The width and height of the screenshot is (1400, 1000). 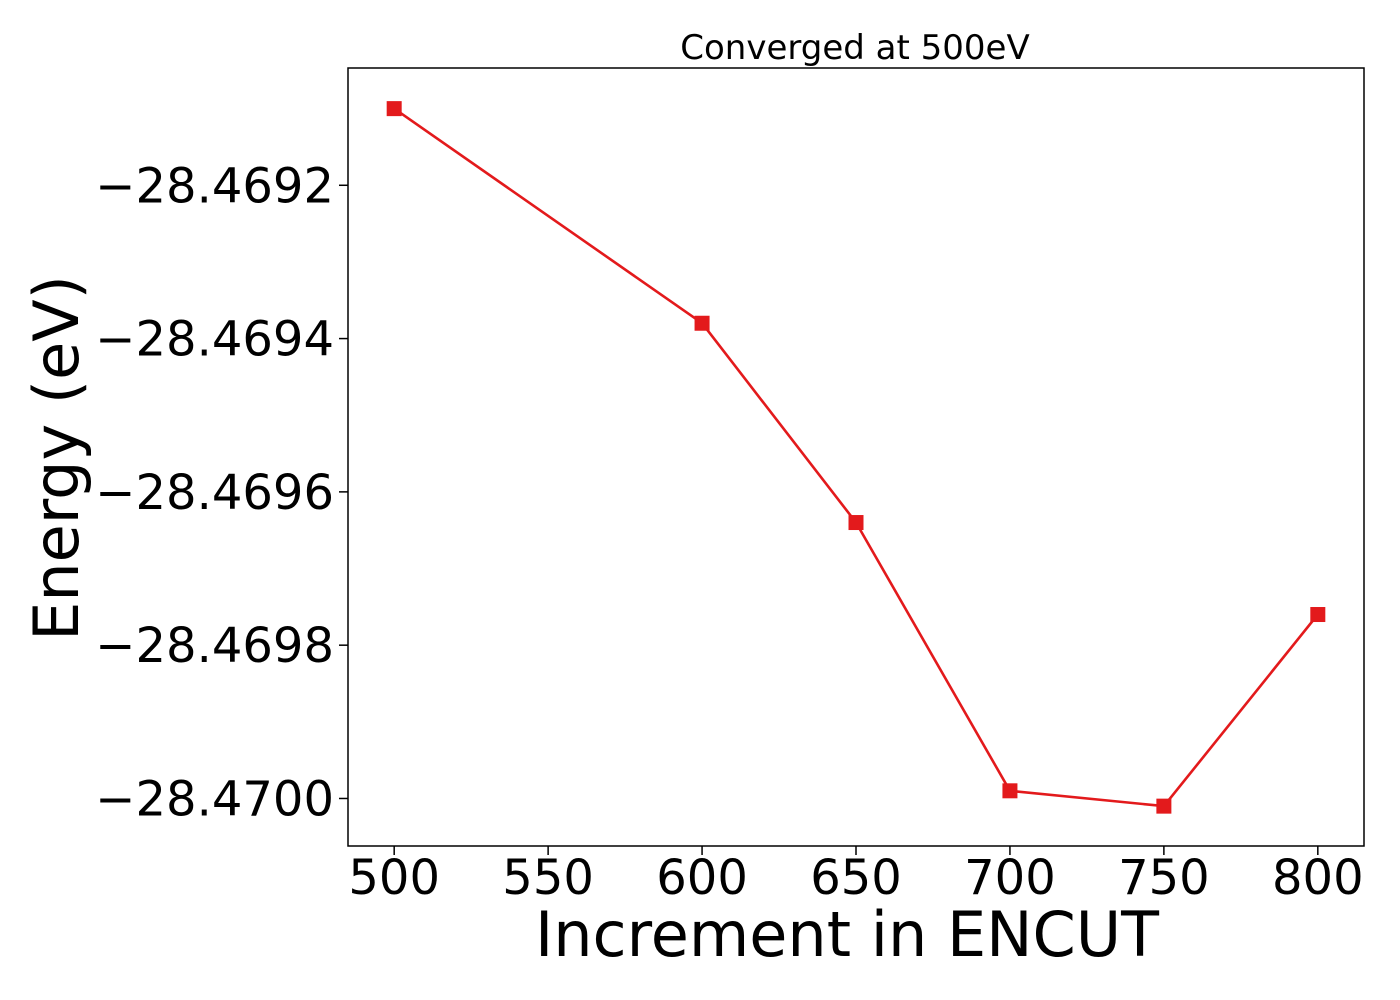 What do you see at coordinates (847, 934) in the screenshot?
I see `x-axis-label: Increment in ENCUT` at bounding box center [847, 934].